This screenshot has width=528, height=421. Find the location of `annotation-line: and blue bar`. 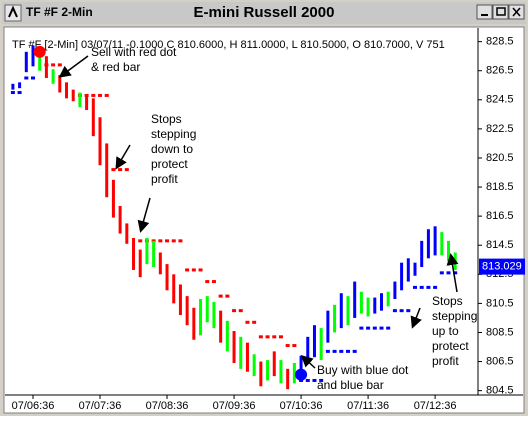

annotation-line: and blue bar is located at coordinates (350, 385).